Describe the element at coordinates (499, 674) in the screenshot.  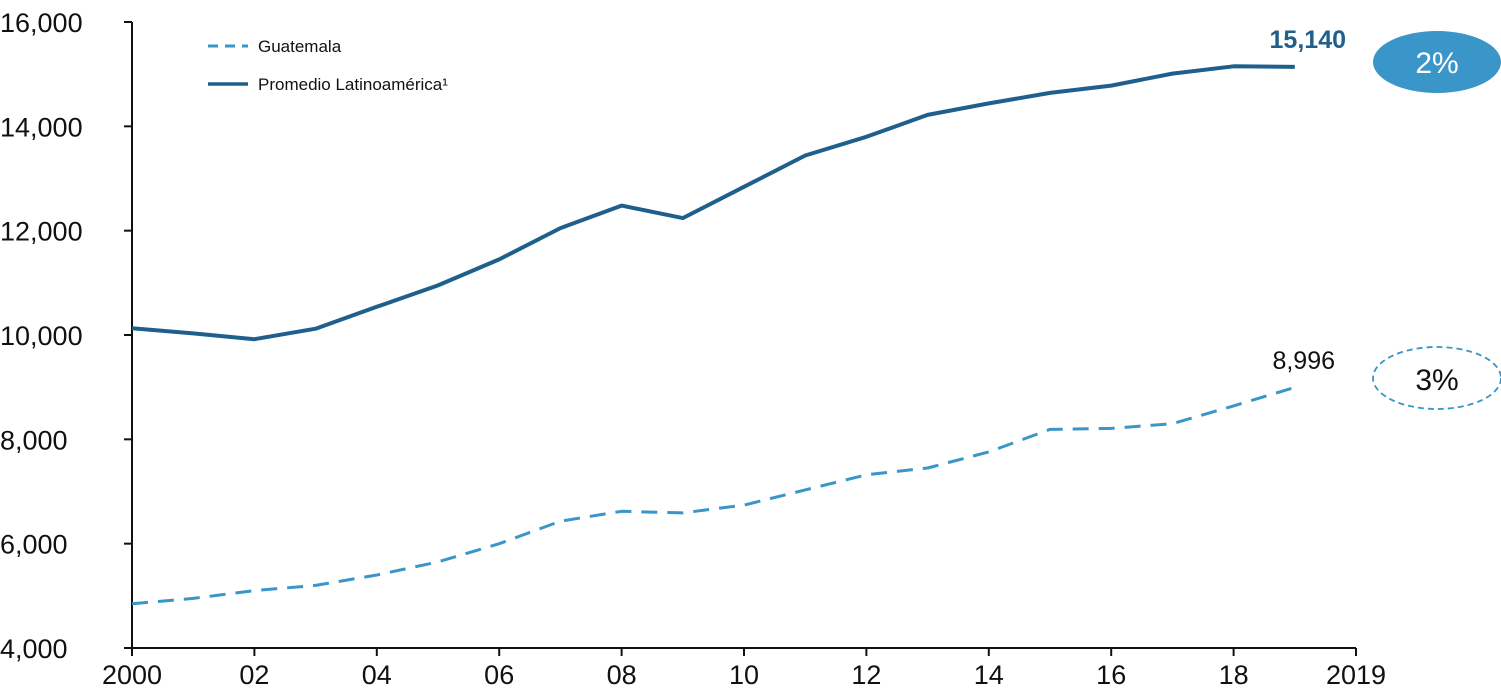
I see `x-tick-label: 06` at that location.